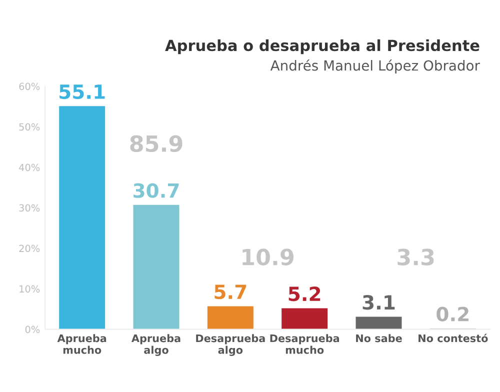  Describe the element at coordinates (156, 143) in the screenshot. I see `annotation: 85.9` at that location.